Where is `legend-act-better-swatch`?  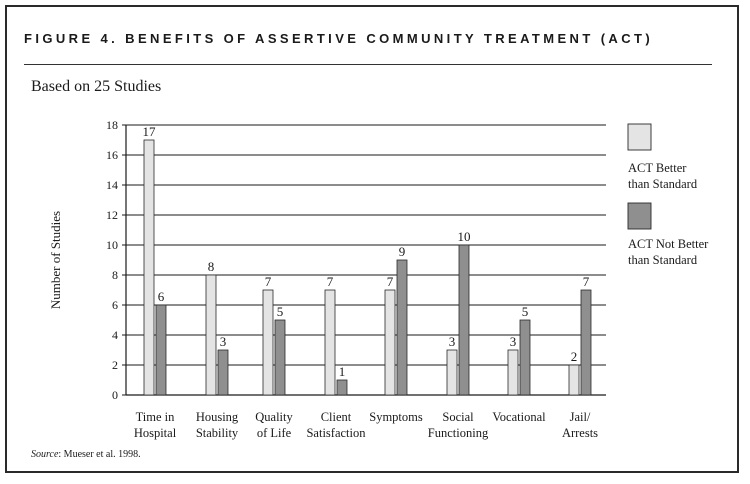 legend-act-better-swatch is located at coordinates (639, 137).